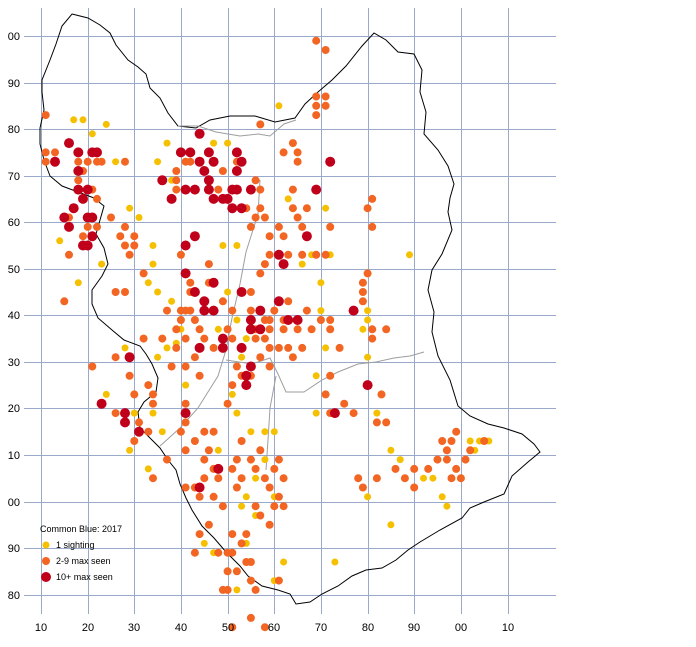 The width and height of the screenshot is (696, 647). I want to click on y-axis-label: 50, so click(14, 270).